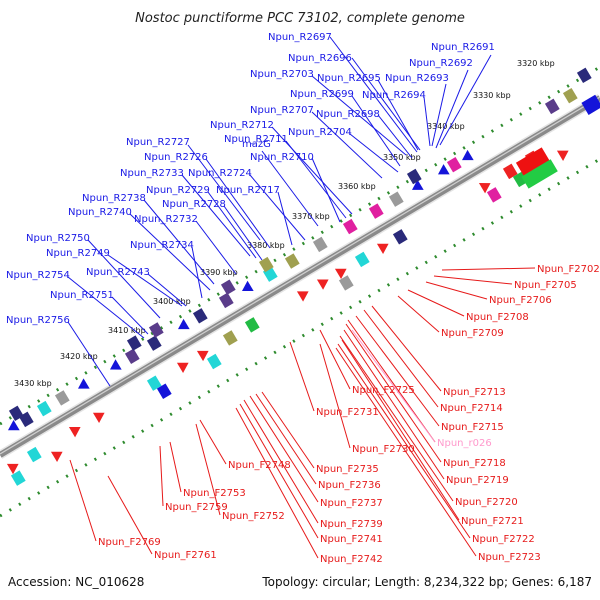 The image size is (600, 600). Describe the element at coordinates (38, 320) in the screenshot. I see `gene-label: Npun_R2756` at that location.